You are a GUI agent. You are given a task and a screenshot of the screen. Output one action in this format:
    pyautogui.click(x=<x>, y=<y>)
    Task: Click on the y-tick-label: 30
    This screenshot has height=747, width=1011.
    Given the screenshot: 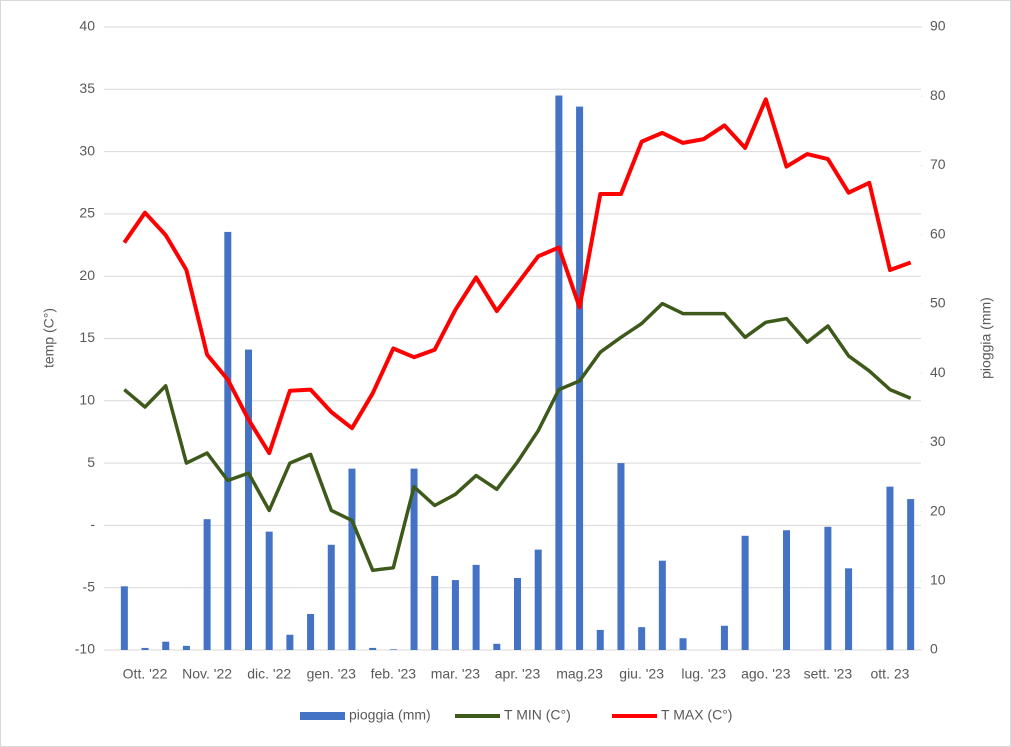 What is the action you would take?
    pyautogui.click(x=87, y=150)
    